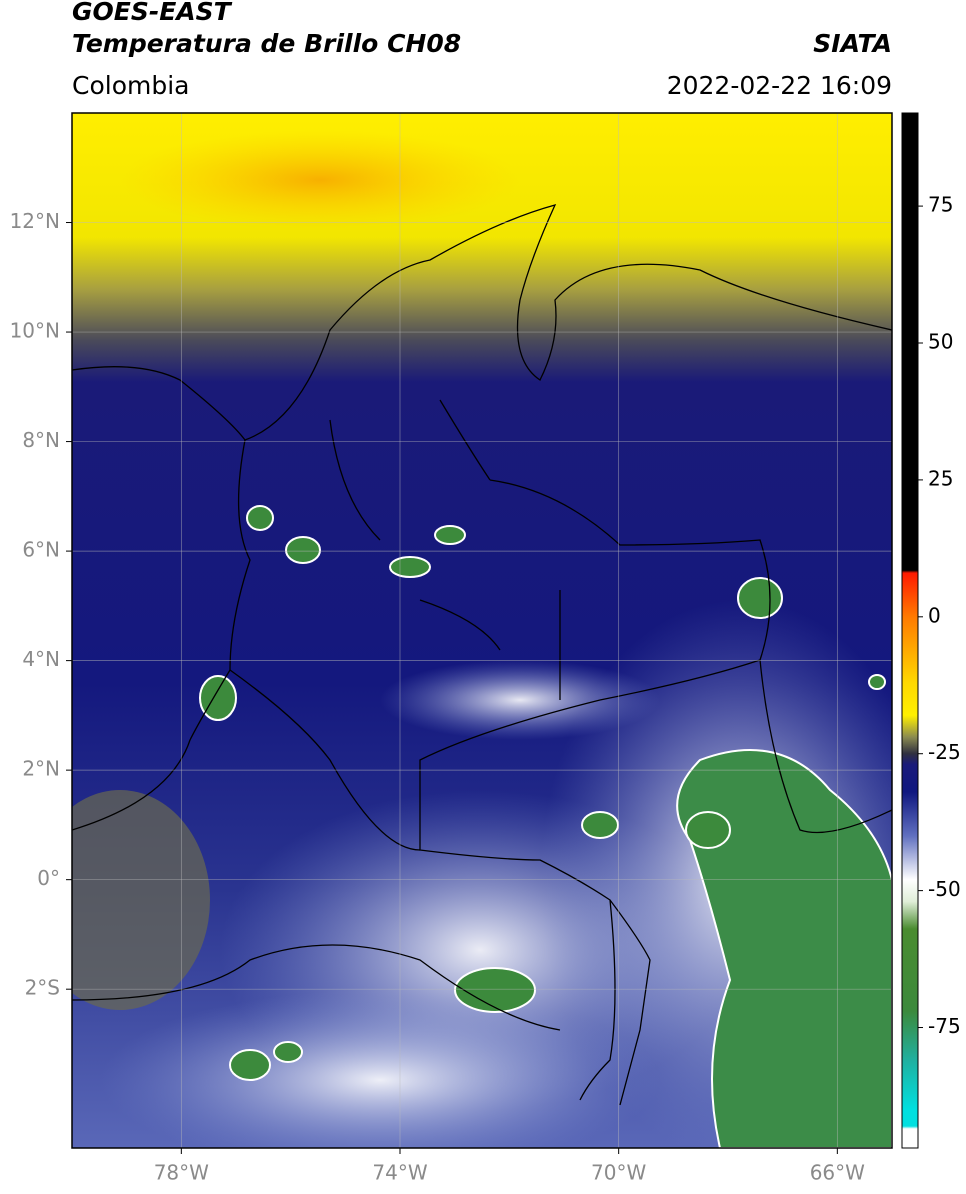 This screenshot has height=1194, width=966. What do you see at coordinates (181, 1173) in the screenshot?
I see `x-tick-label: 78°W` at bounding box center [181, 1173].